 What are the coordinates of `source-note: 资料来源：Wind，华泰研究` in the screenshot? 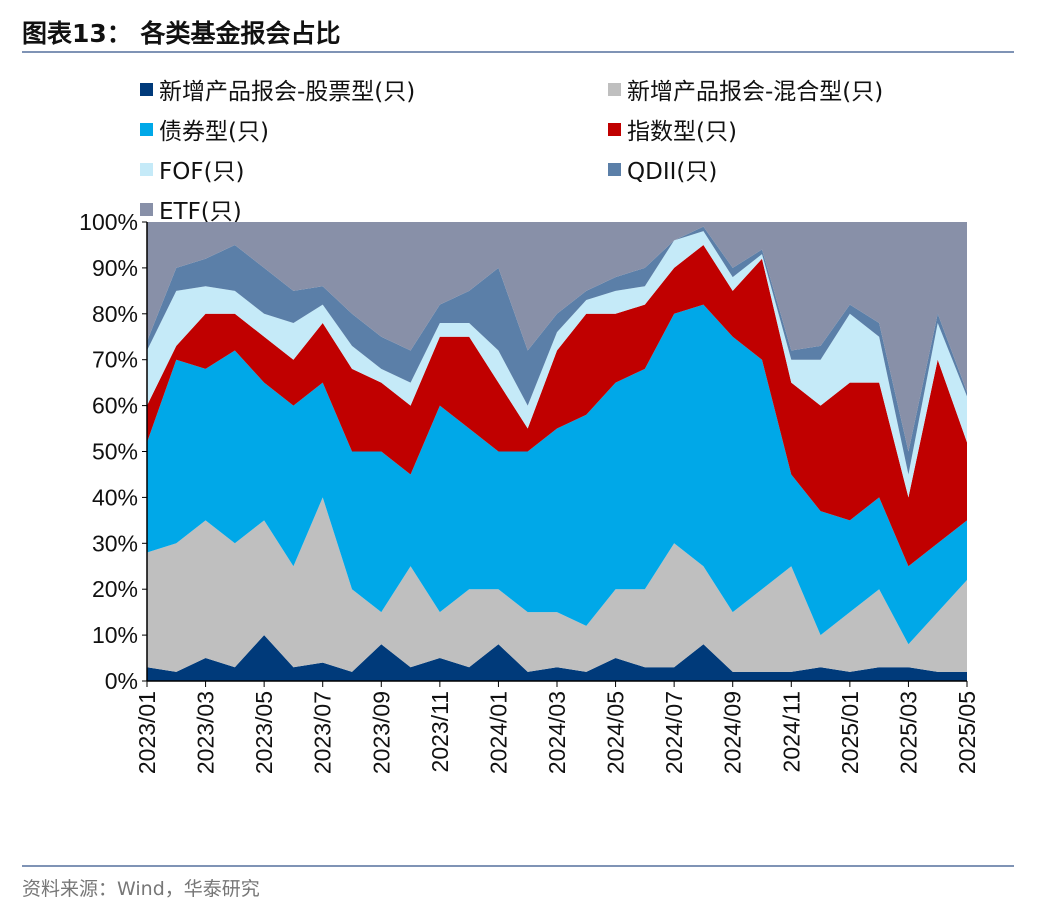 It's located at (141, 889).